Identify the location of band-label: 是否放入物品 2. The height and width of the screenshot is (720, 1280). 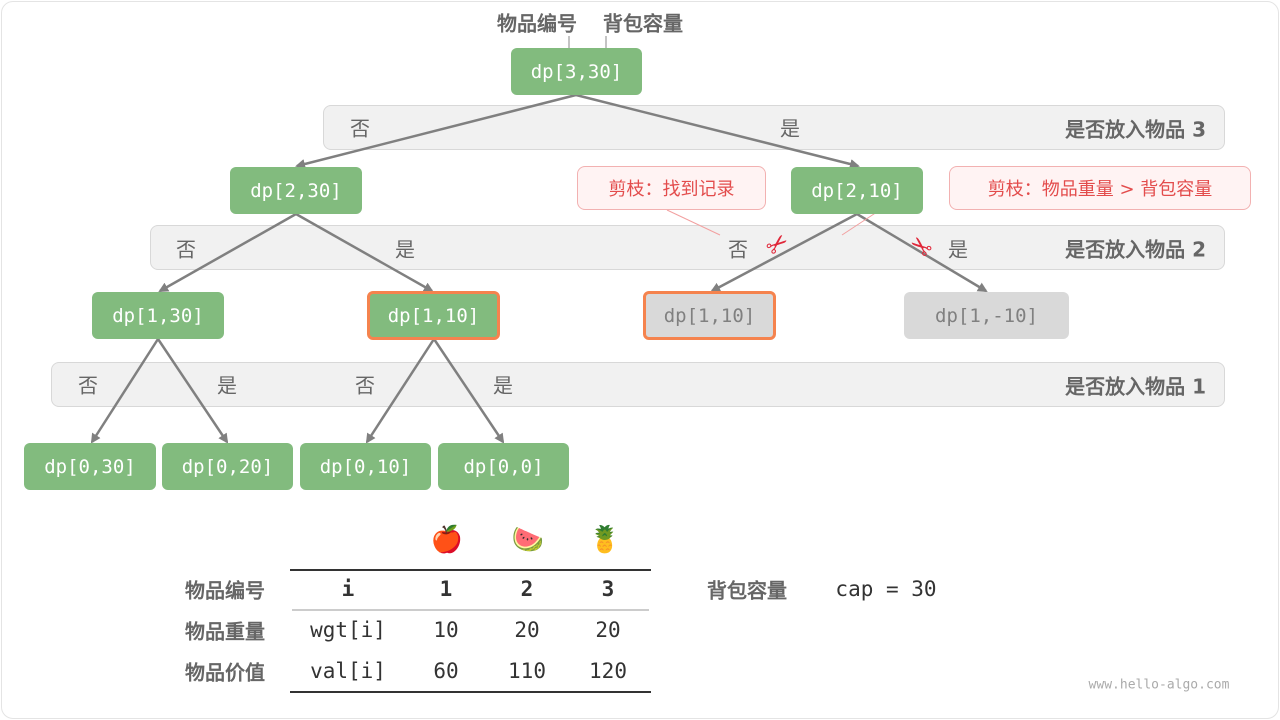
(1135, 249).